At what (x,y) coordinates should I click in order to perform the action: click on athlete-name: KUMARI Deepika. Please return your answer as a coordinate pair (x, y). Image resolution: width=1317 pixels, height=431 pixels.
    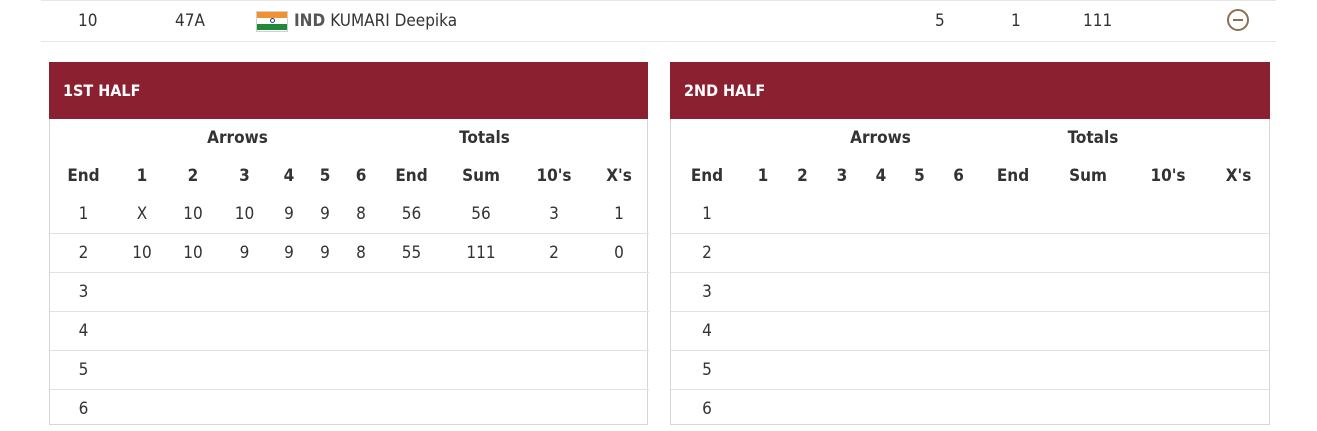
    Looking at the image, I should click on (394, 21).